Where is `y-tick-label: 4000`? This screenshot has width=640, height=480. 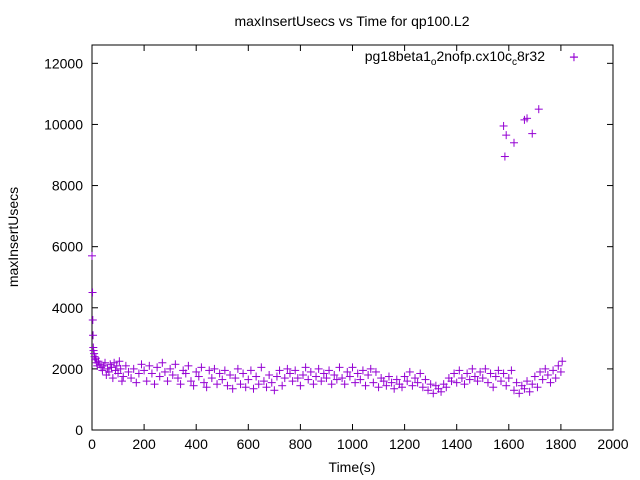
y-tick-label: 4000 is located at coordinates (67, 308).